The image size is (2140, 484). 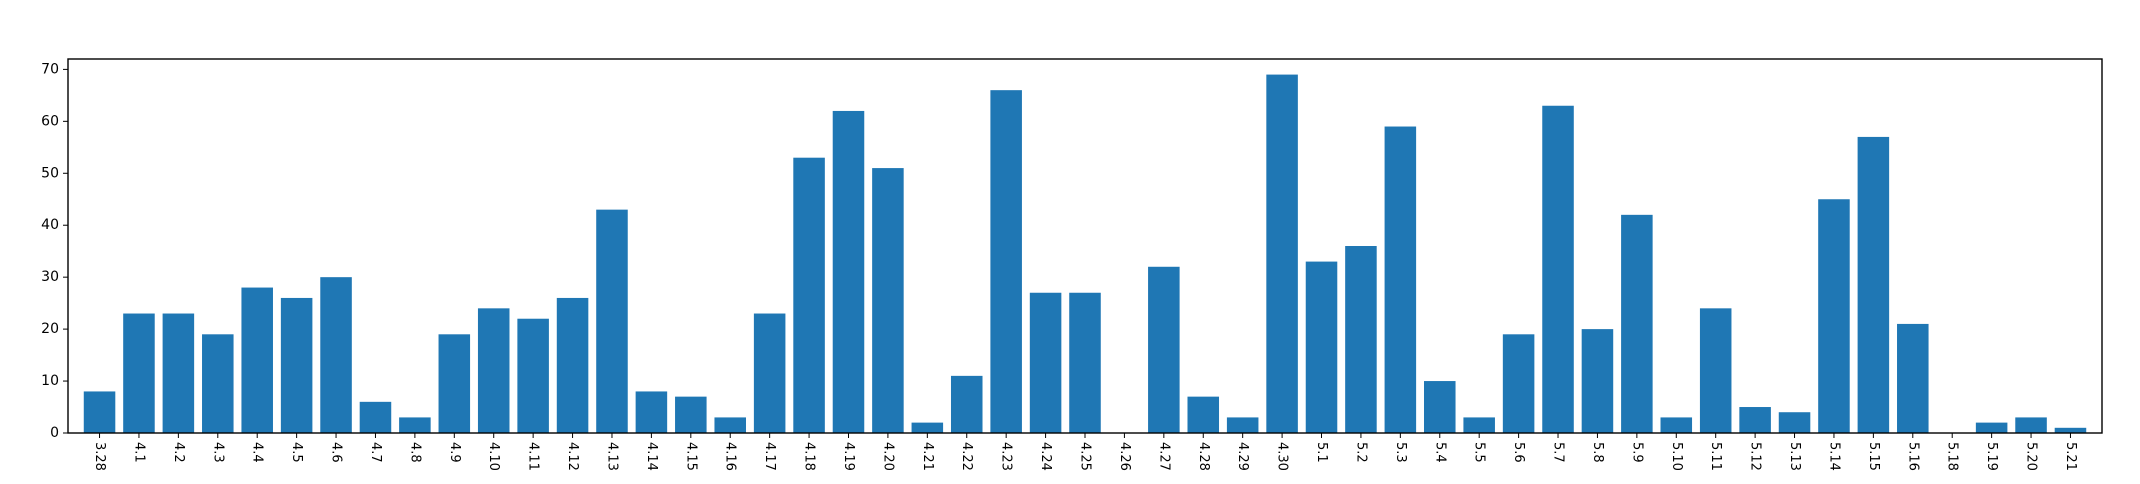 What do you see at coordinates (1203, 414) in the screenshot?
I see `bar-4.28` at bounding box center [1203, 414].